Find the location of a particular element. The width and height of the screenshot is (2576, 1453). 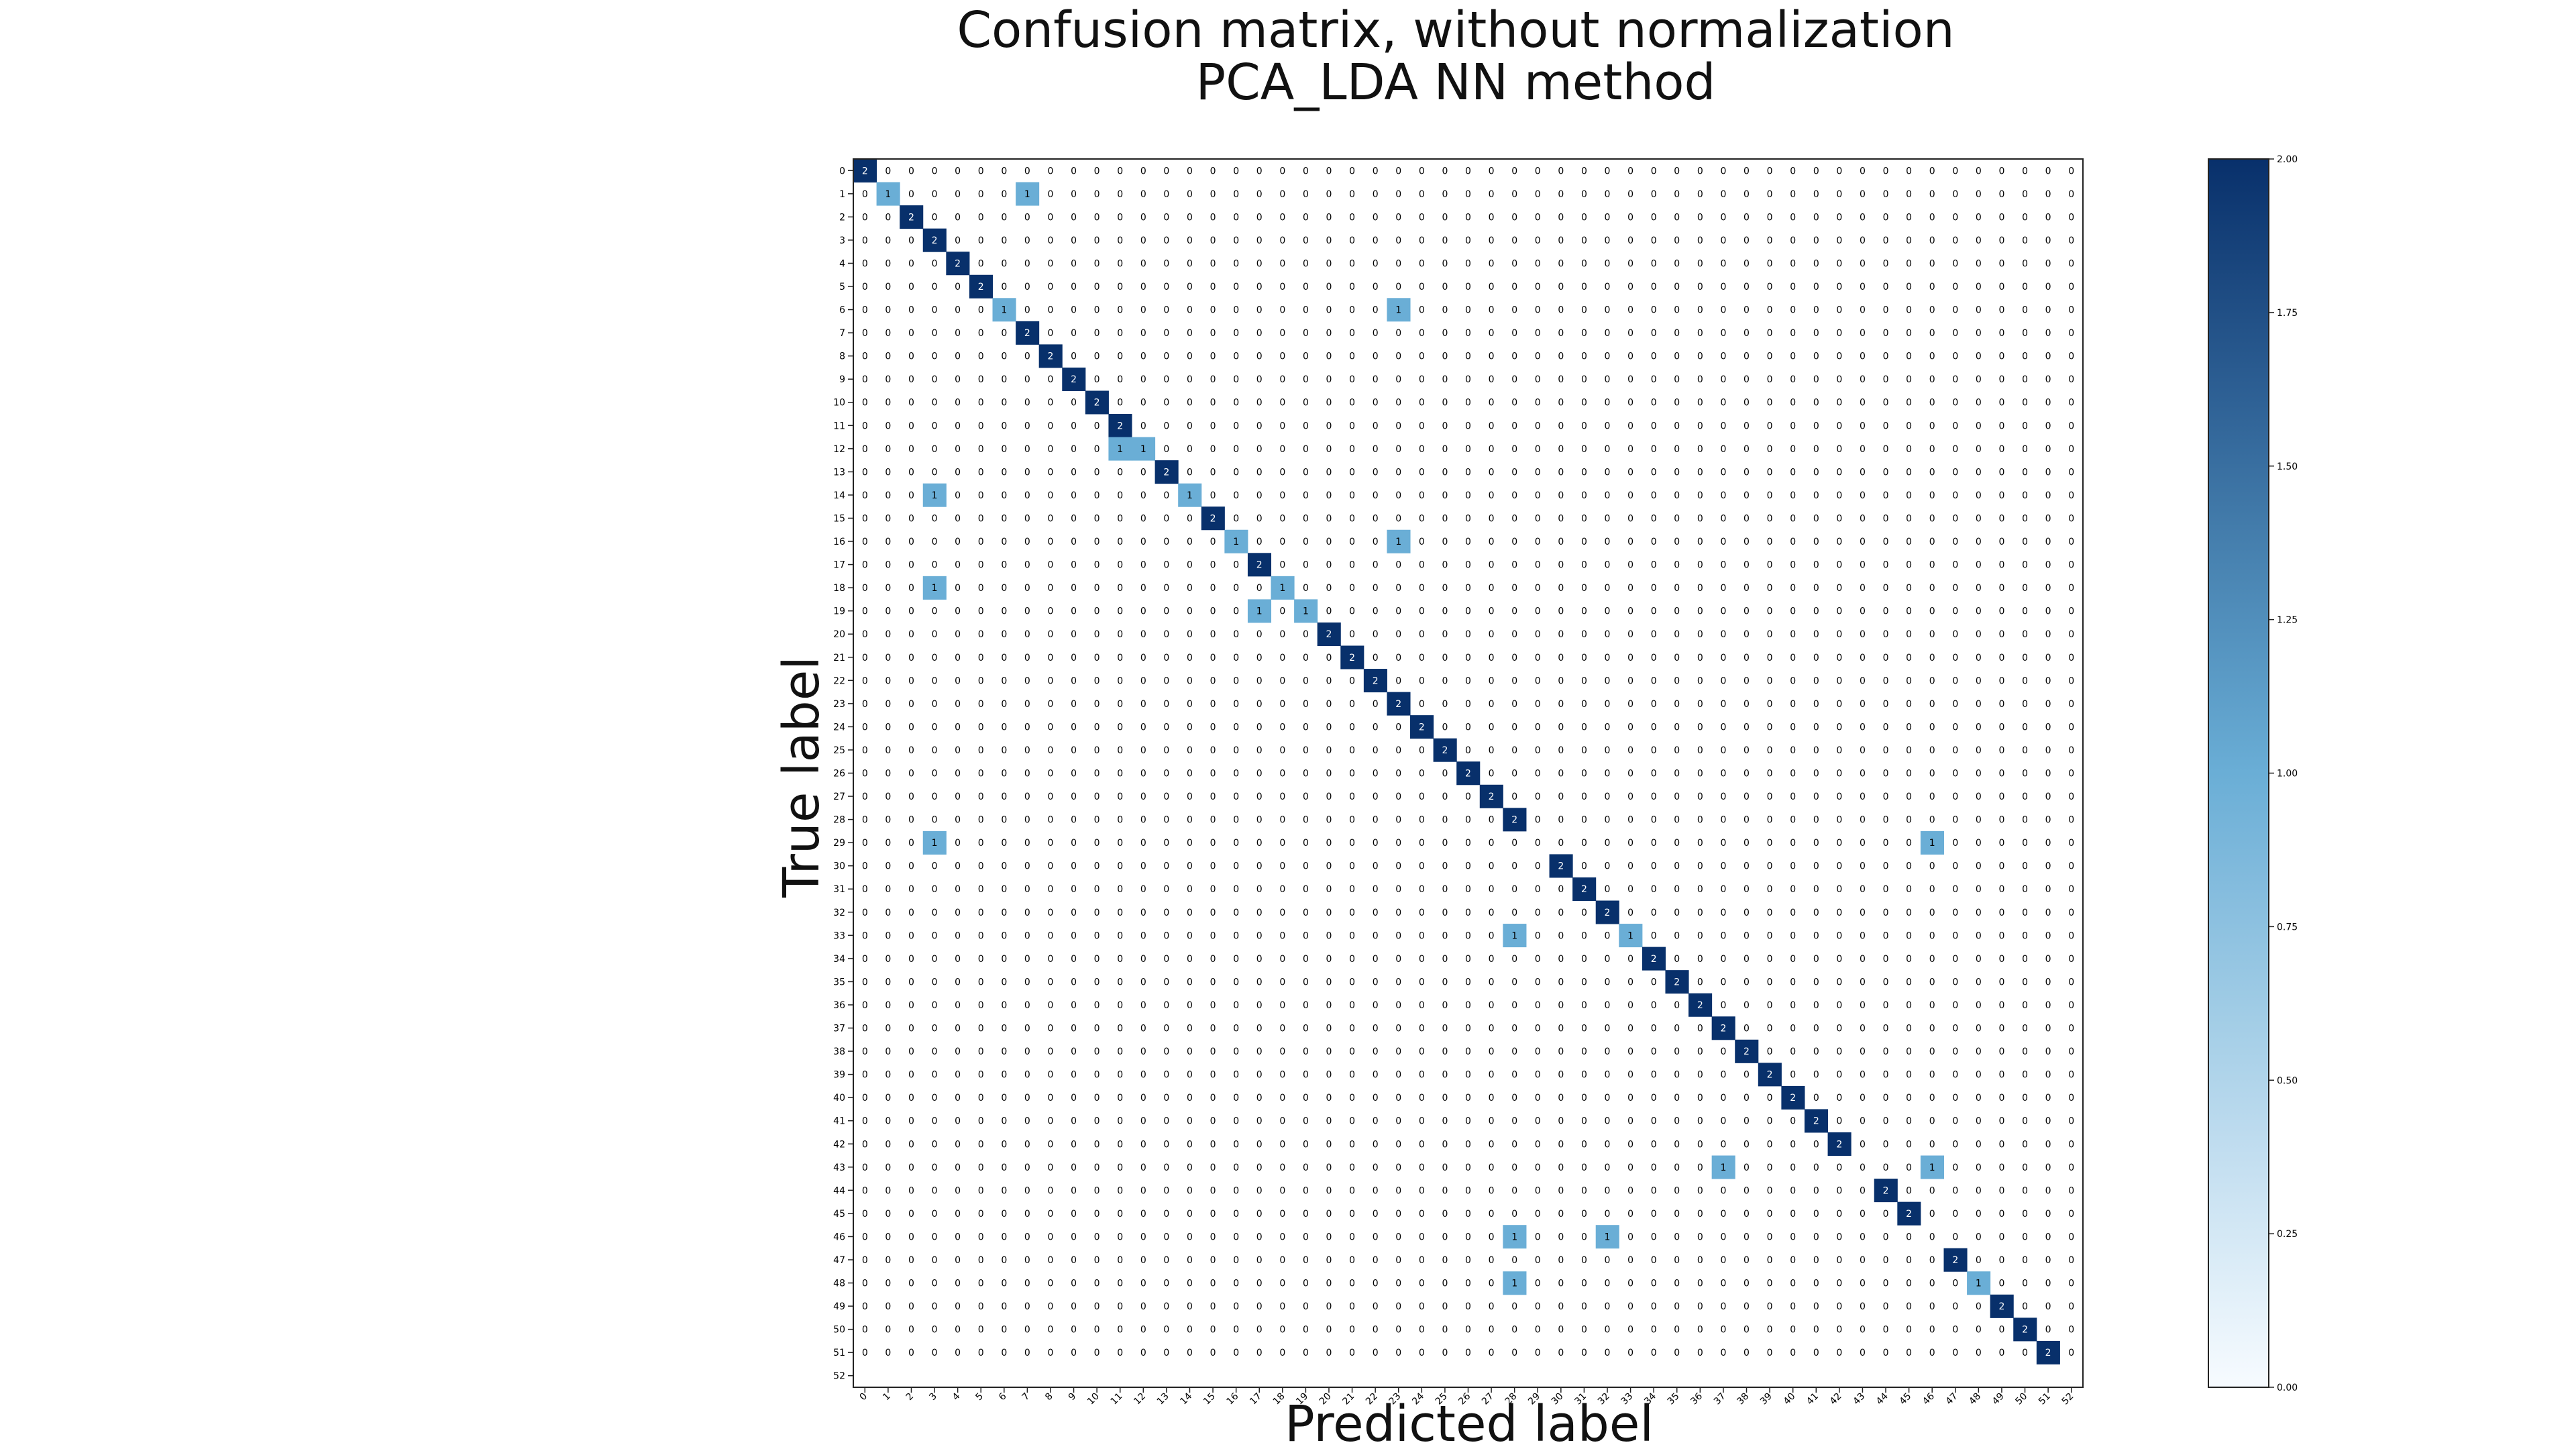

x-tick-label: 42 is located at coordinates (1836, 1399).